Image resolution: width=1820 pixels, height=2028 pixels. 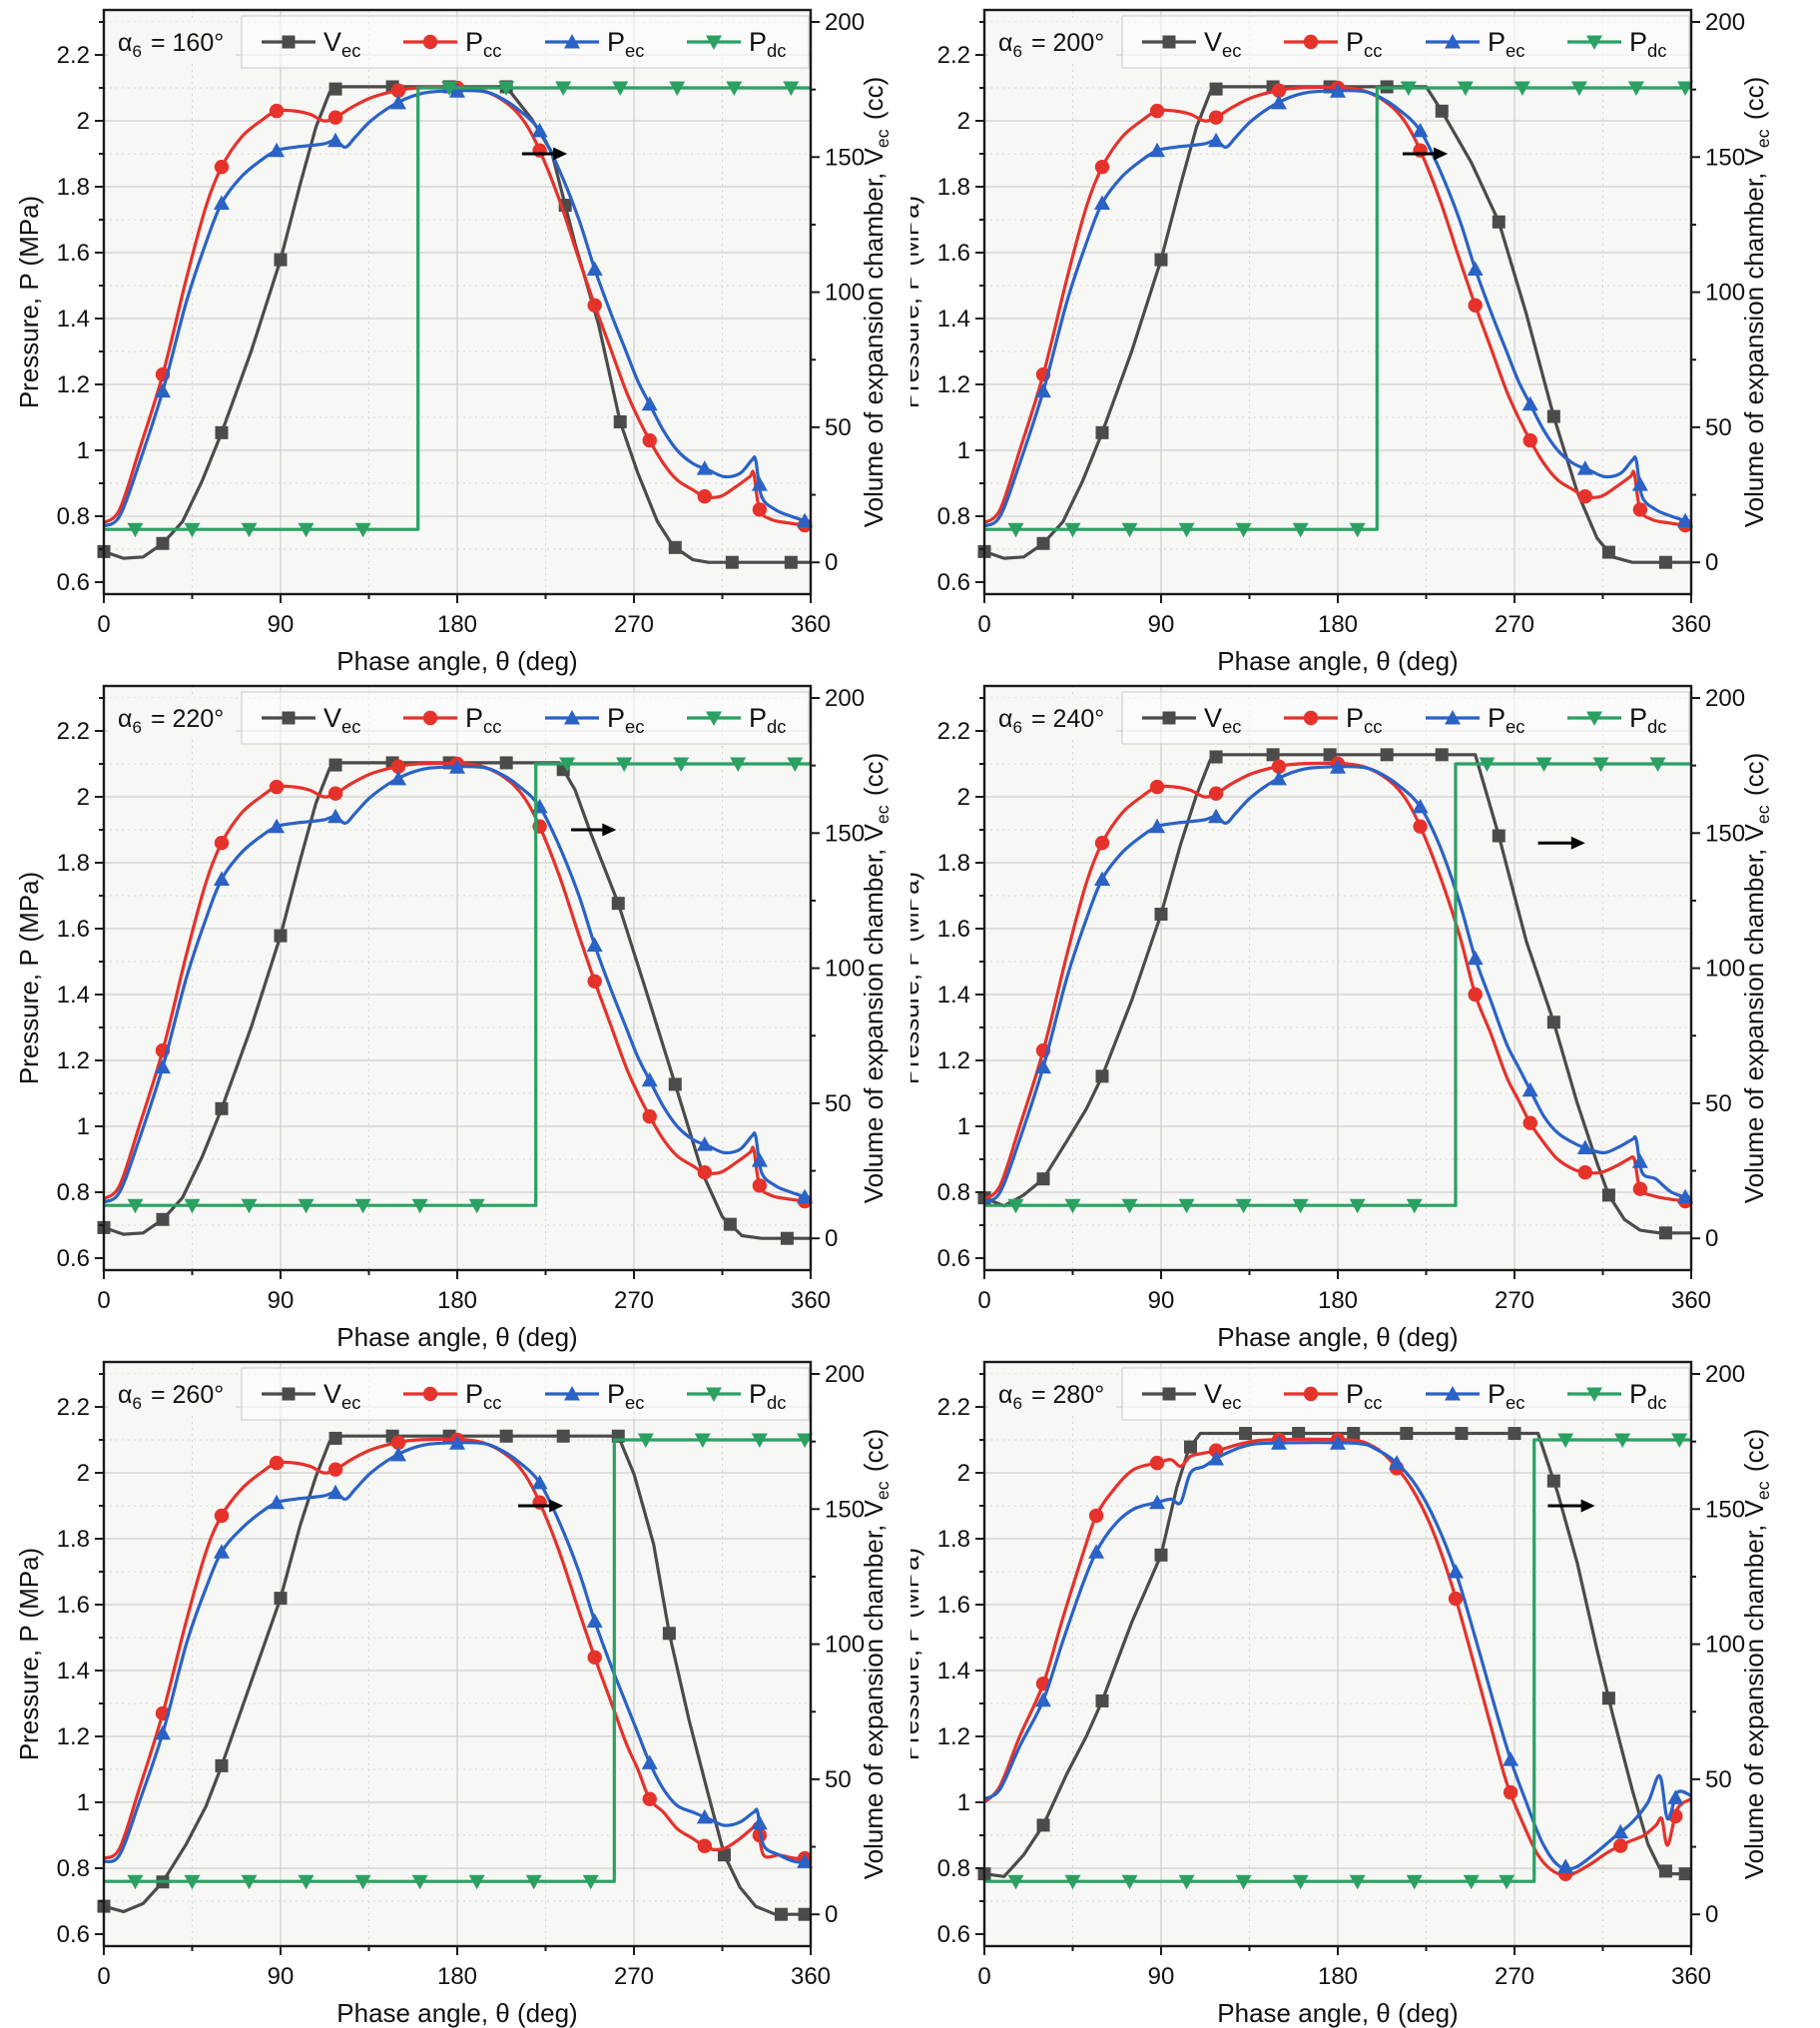 I want to click on x-tick-label: 360, so click(x=1691, y=1976).